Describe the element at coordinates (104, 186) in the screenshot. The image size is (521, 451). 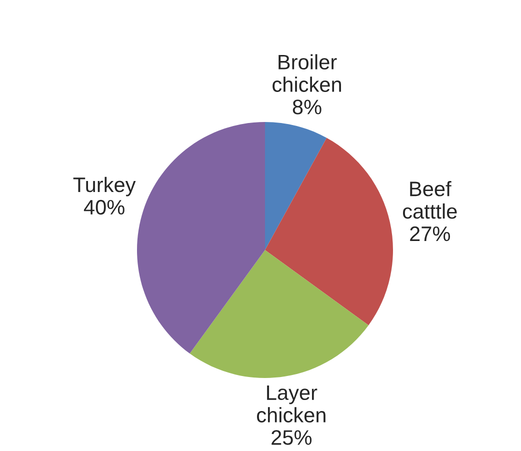
I see `slice-label: Turkey` at that location.